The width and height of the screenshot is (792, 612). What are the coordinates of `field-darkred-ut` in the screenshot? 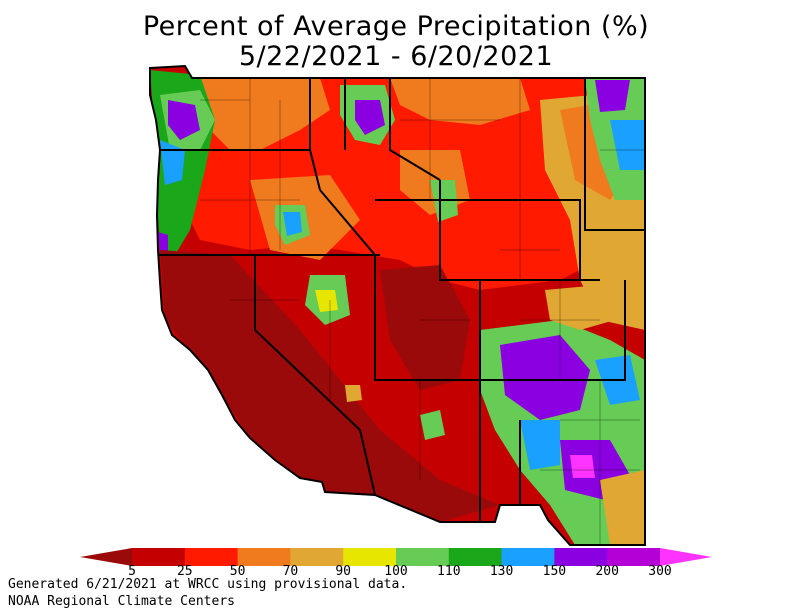 It's located at (425, 327).